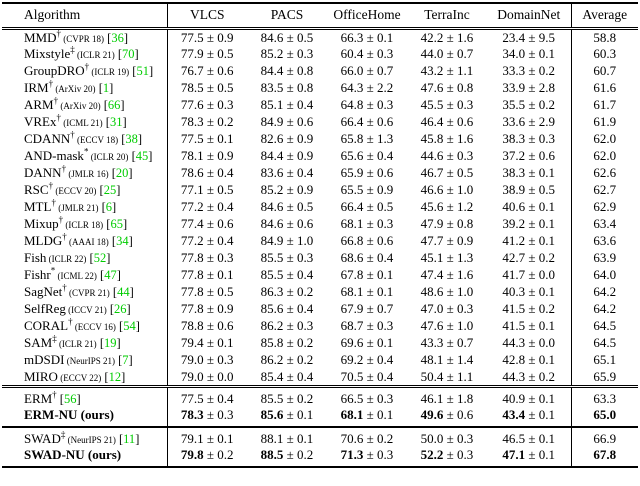 The height and width of the screenshot is (486, 640). I want to click on citation-link: [25], so click(108, 190).